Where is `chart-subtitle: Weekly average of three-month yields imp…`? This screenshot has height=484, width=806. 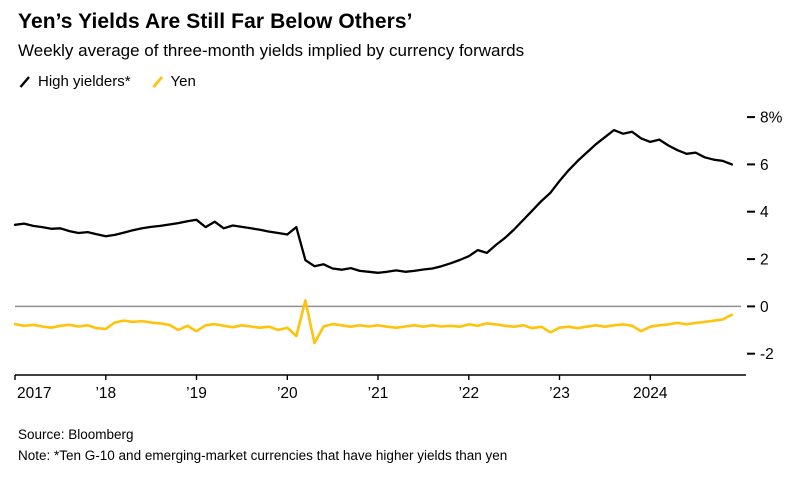
chart-subtitle: Weekly average of three-month yields imp… is located at coordinates (271, 50).